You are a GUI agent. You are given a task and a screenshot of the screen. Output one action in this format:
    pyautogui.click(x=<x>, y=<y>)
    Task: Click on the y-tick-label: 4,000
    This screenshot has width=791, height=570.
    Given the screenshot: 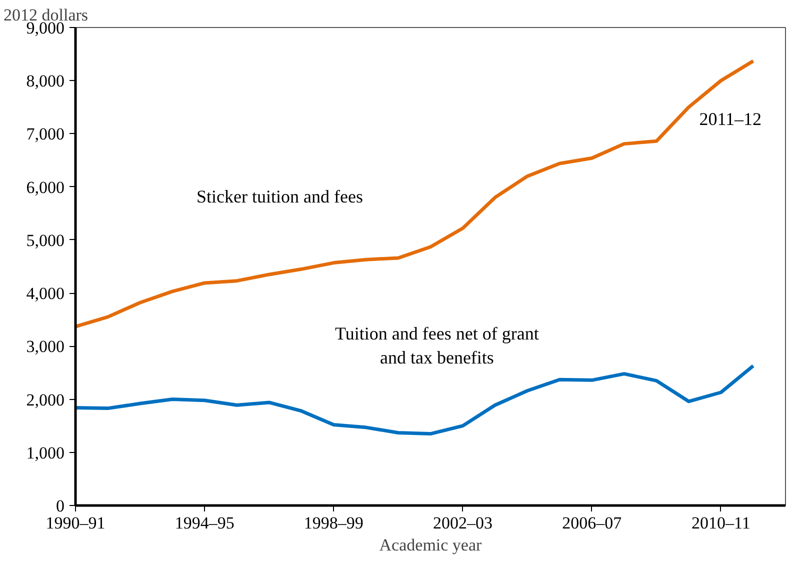 What is the action you would take?
    pyautogui.click(x=45, y=294)
    